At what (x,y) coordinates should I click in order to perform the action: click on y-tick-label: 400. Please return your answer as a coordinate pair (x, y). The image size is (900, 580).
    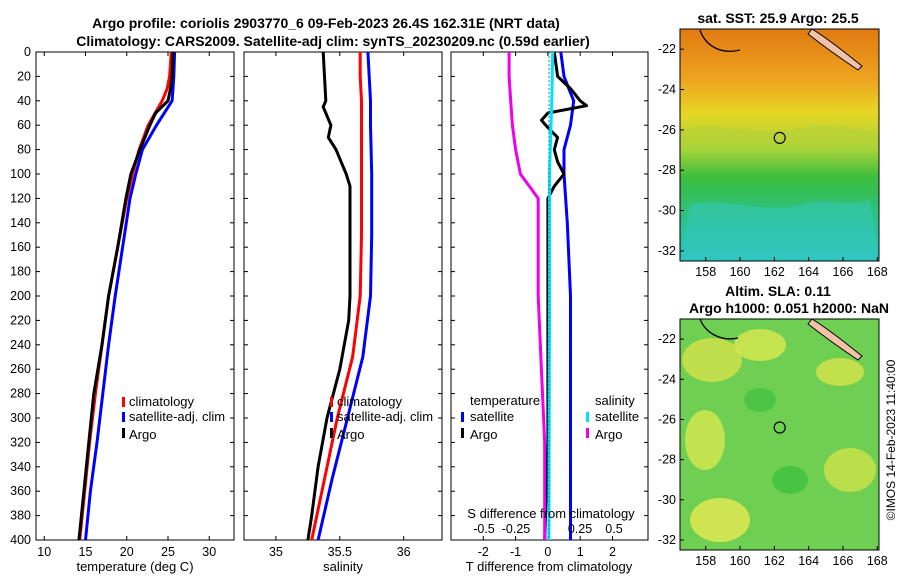
    Looking at the image, I should click on (20, 540).